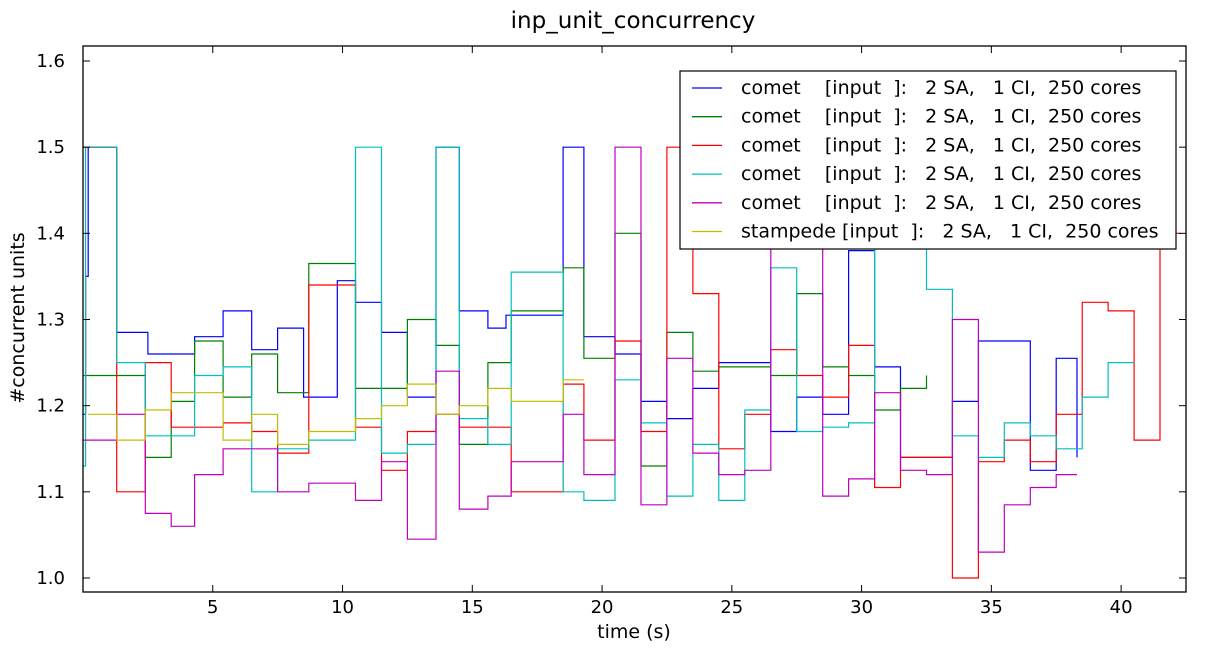 The width and height of the screenshot is (1209, 656). Describe the element at coordinates (941, 203) in the screenshot. I see `legend-label-5: comet [input ]: 2 SA, 1 CI, 250 cores` at that location.